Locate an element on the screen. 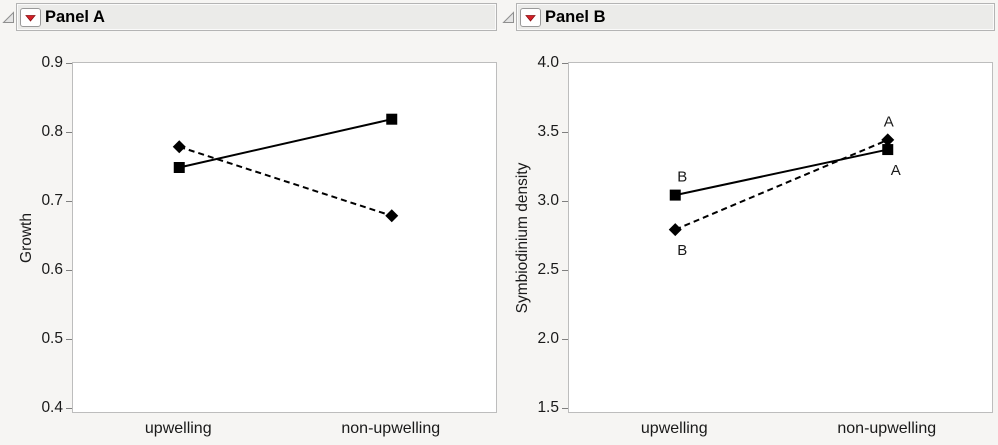 The image size is (998, 445). y-tick-label: 2.0 is located at coordinates (548, 338).